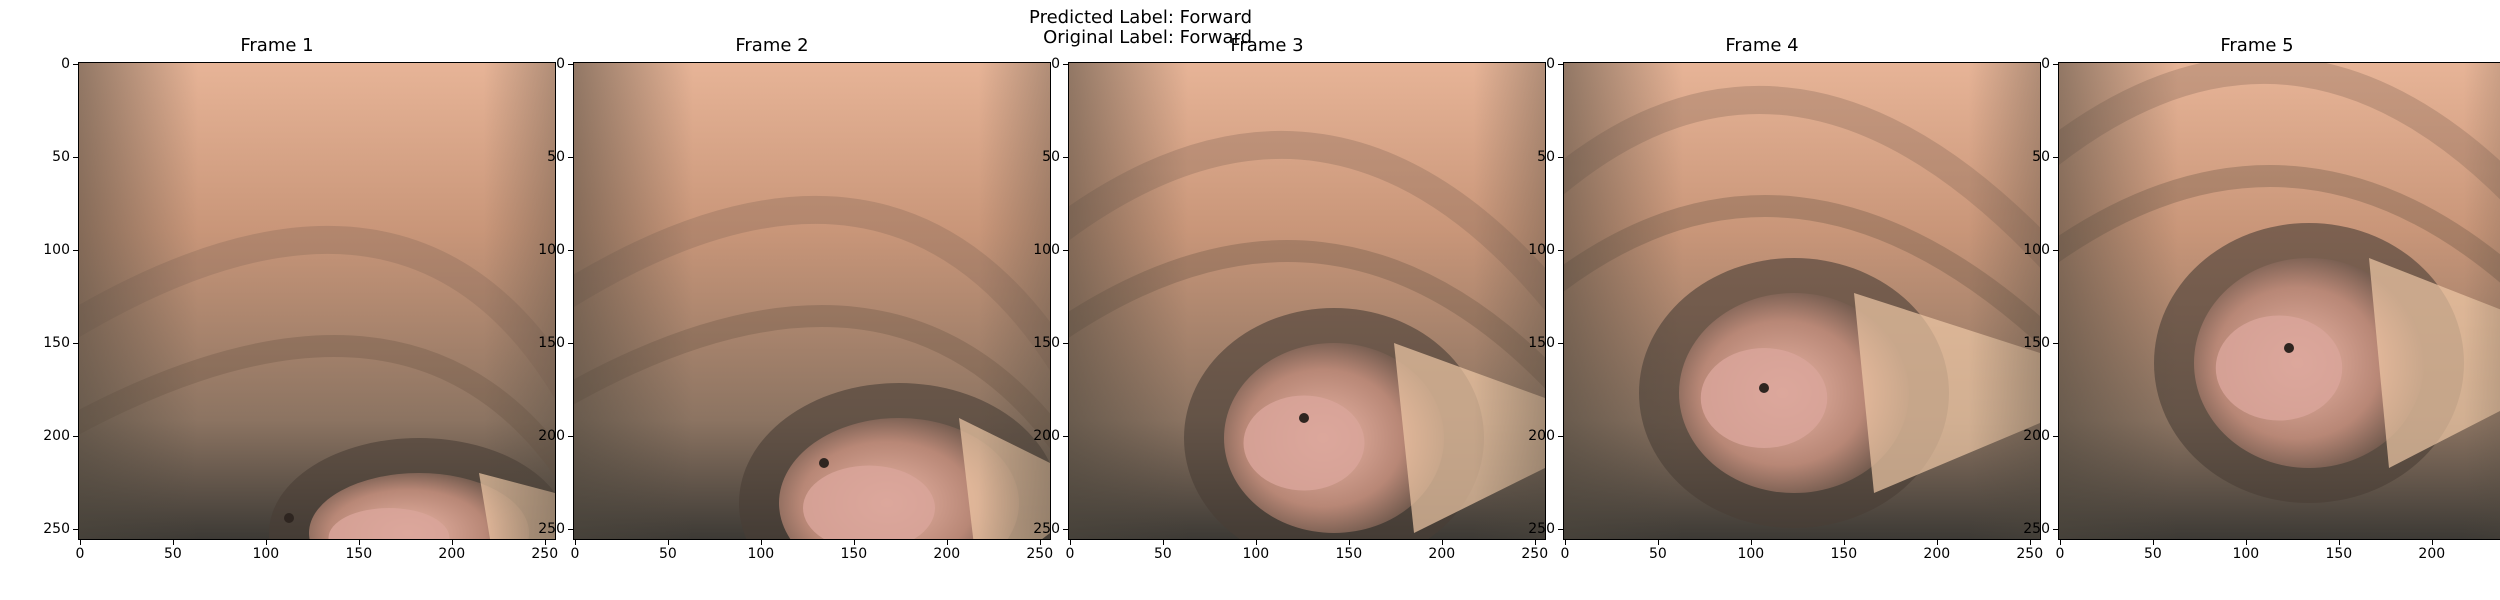 Image resolution: width=2500 pixels, height=600 pixels. I want to click on frame-title: Frame 2, so click(772, 45).